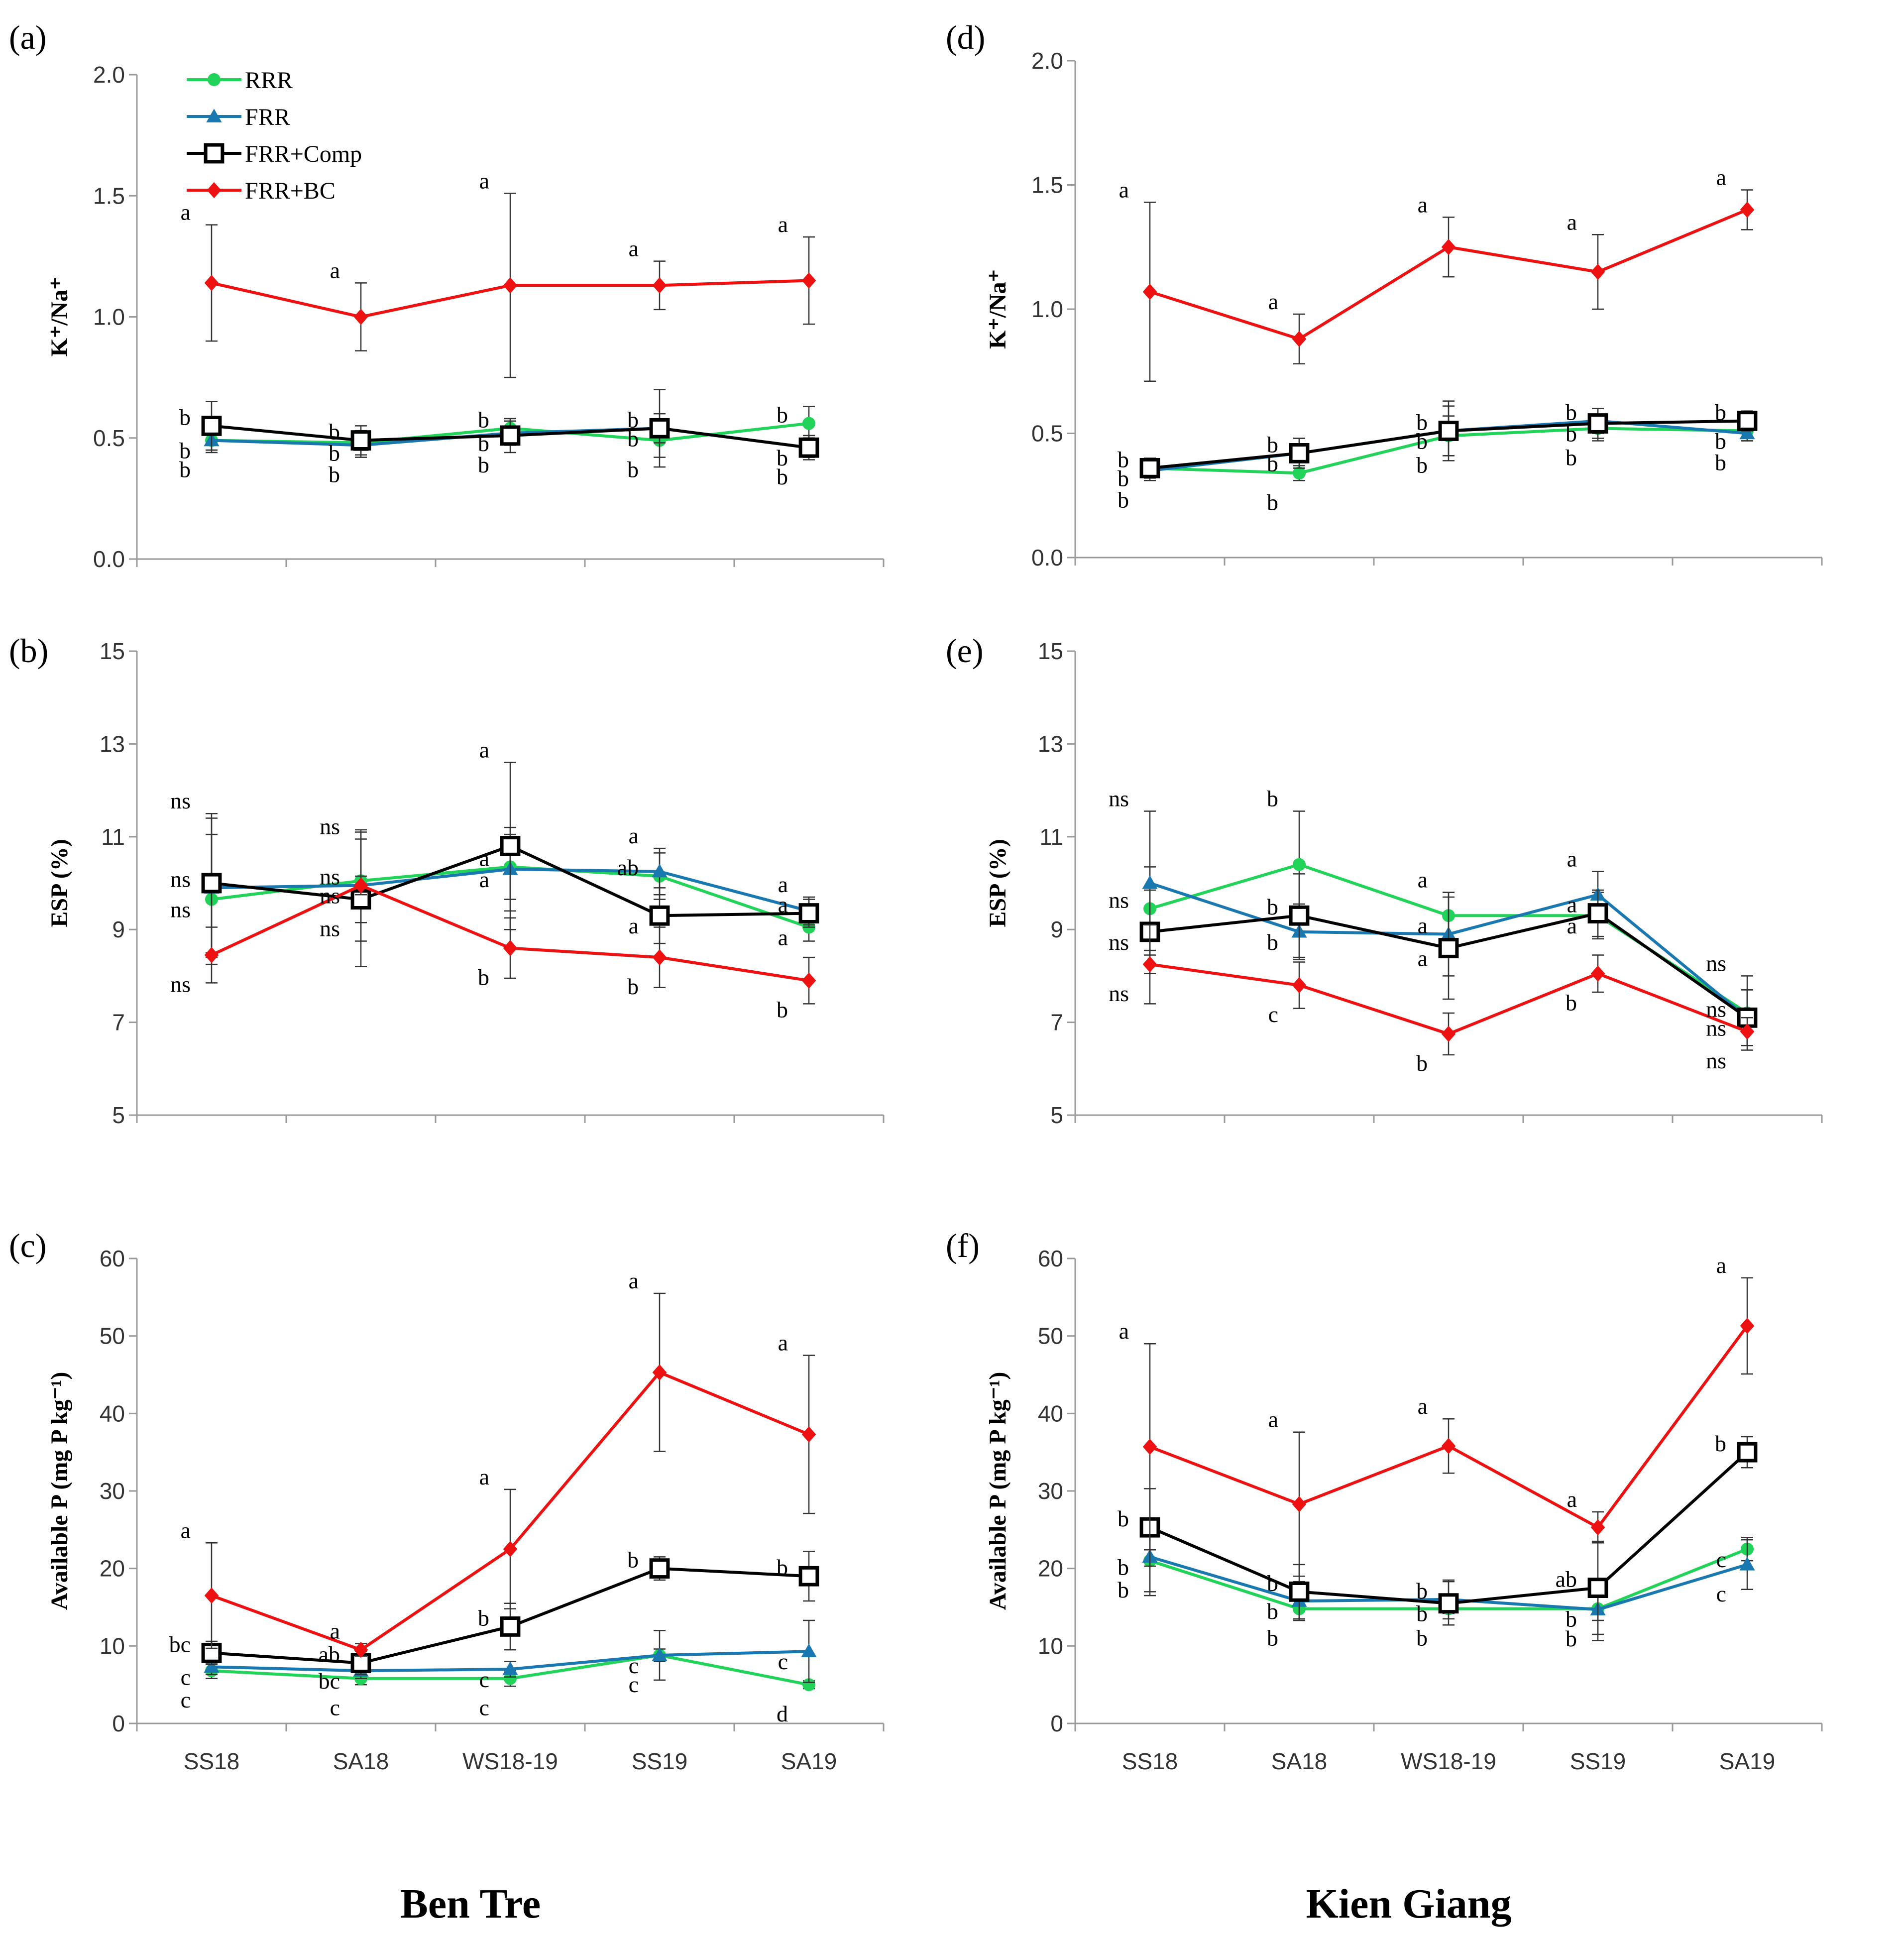  I want to click on panel-a-y-label: K⁺/Na⁺, so click(60, 317).